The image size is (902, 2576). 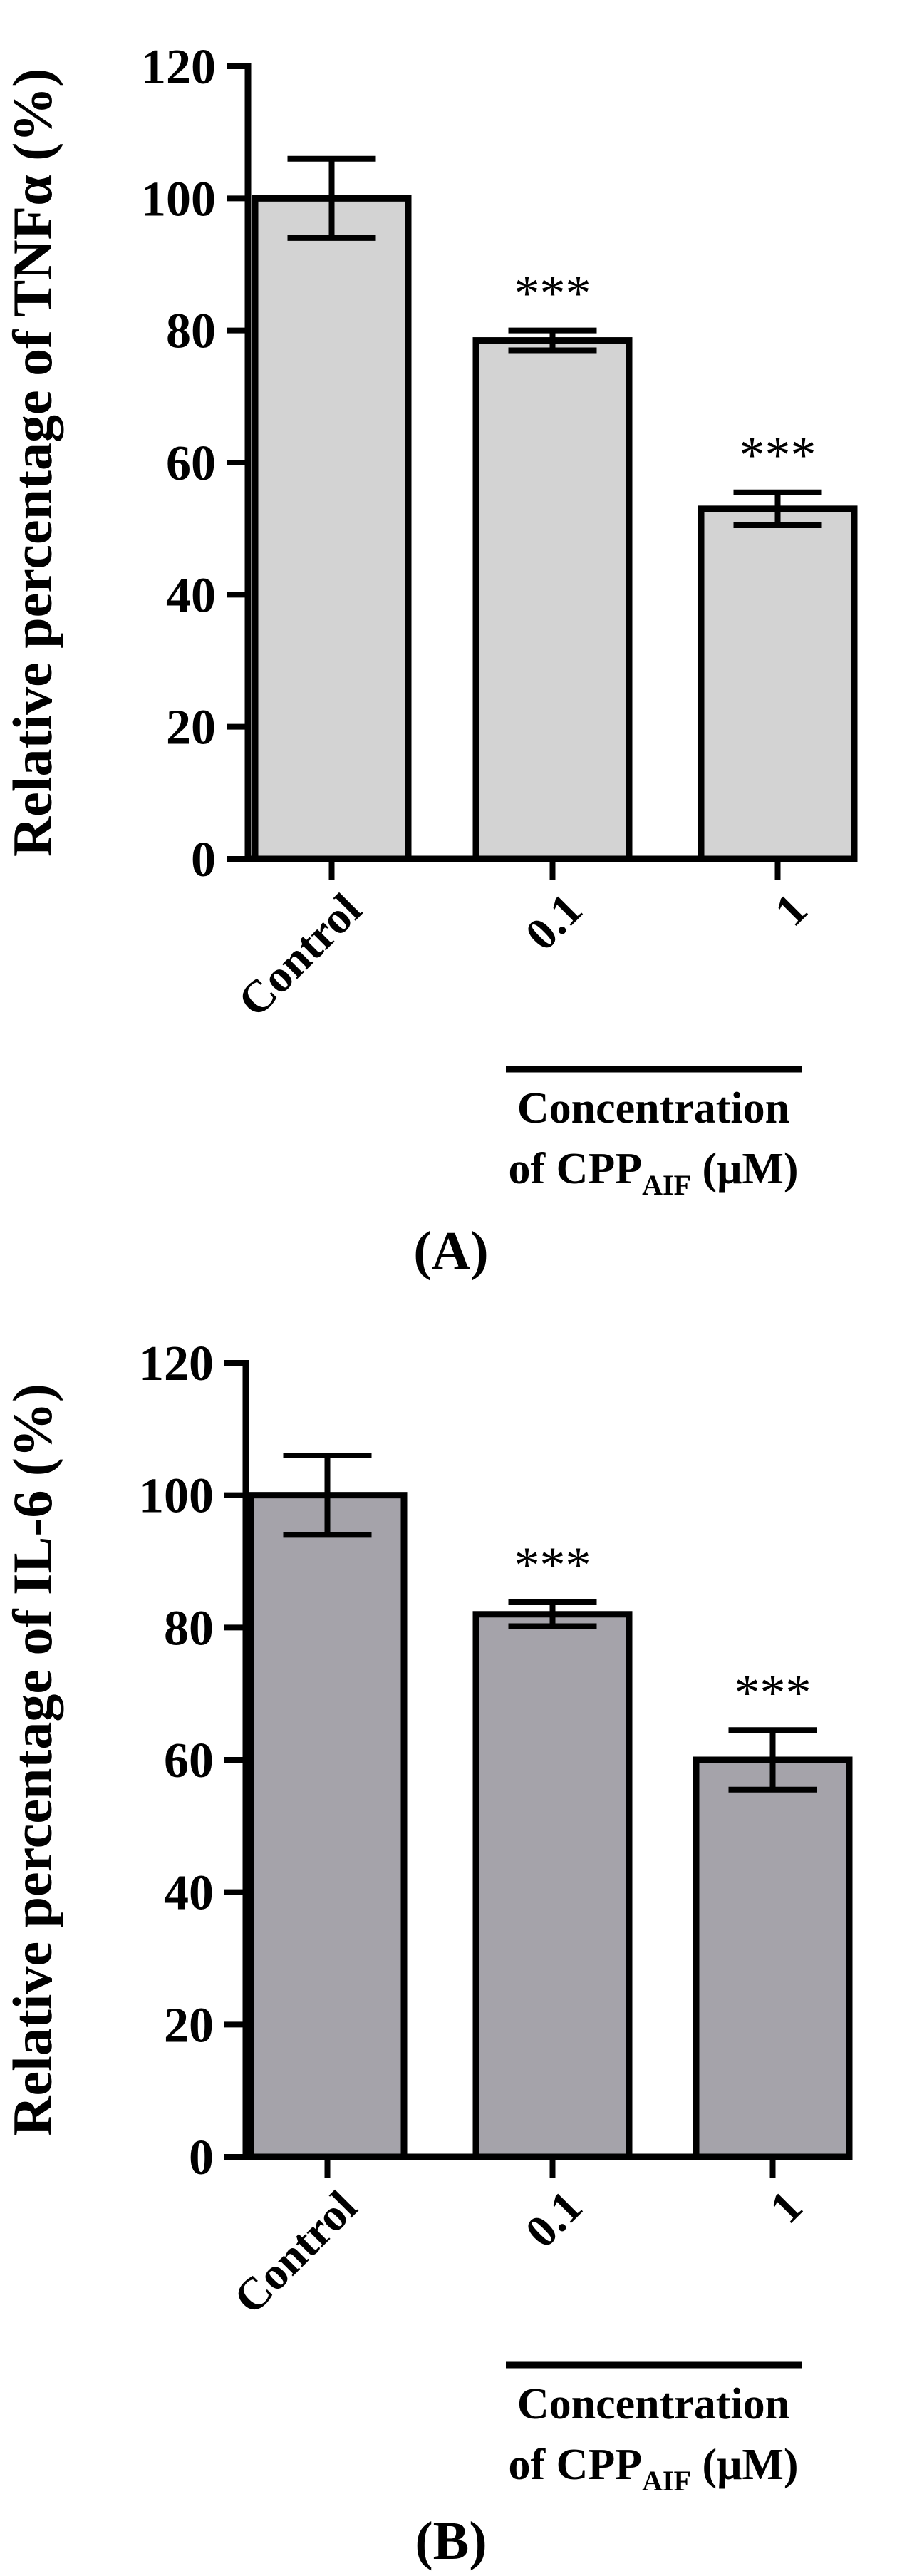 What do you see at coordinates (32, 462) in the screenshot?
I see `y-axis-title: Relative percentage of TNFα (%)` at bounding box center [32, 462].